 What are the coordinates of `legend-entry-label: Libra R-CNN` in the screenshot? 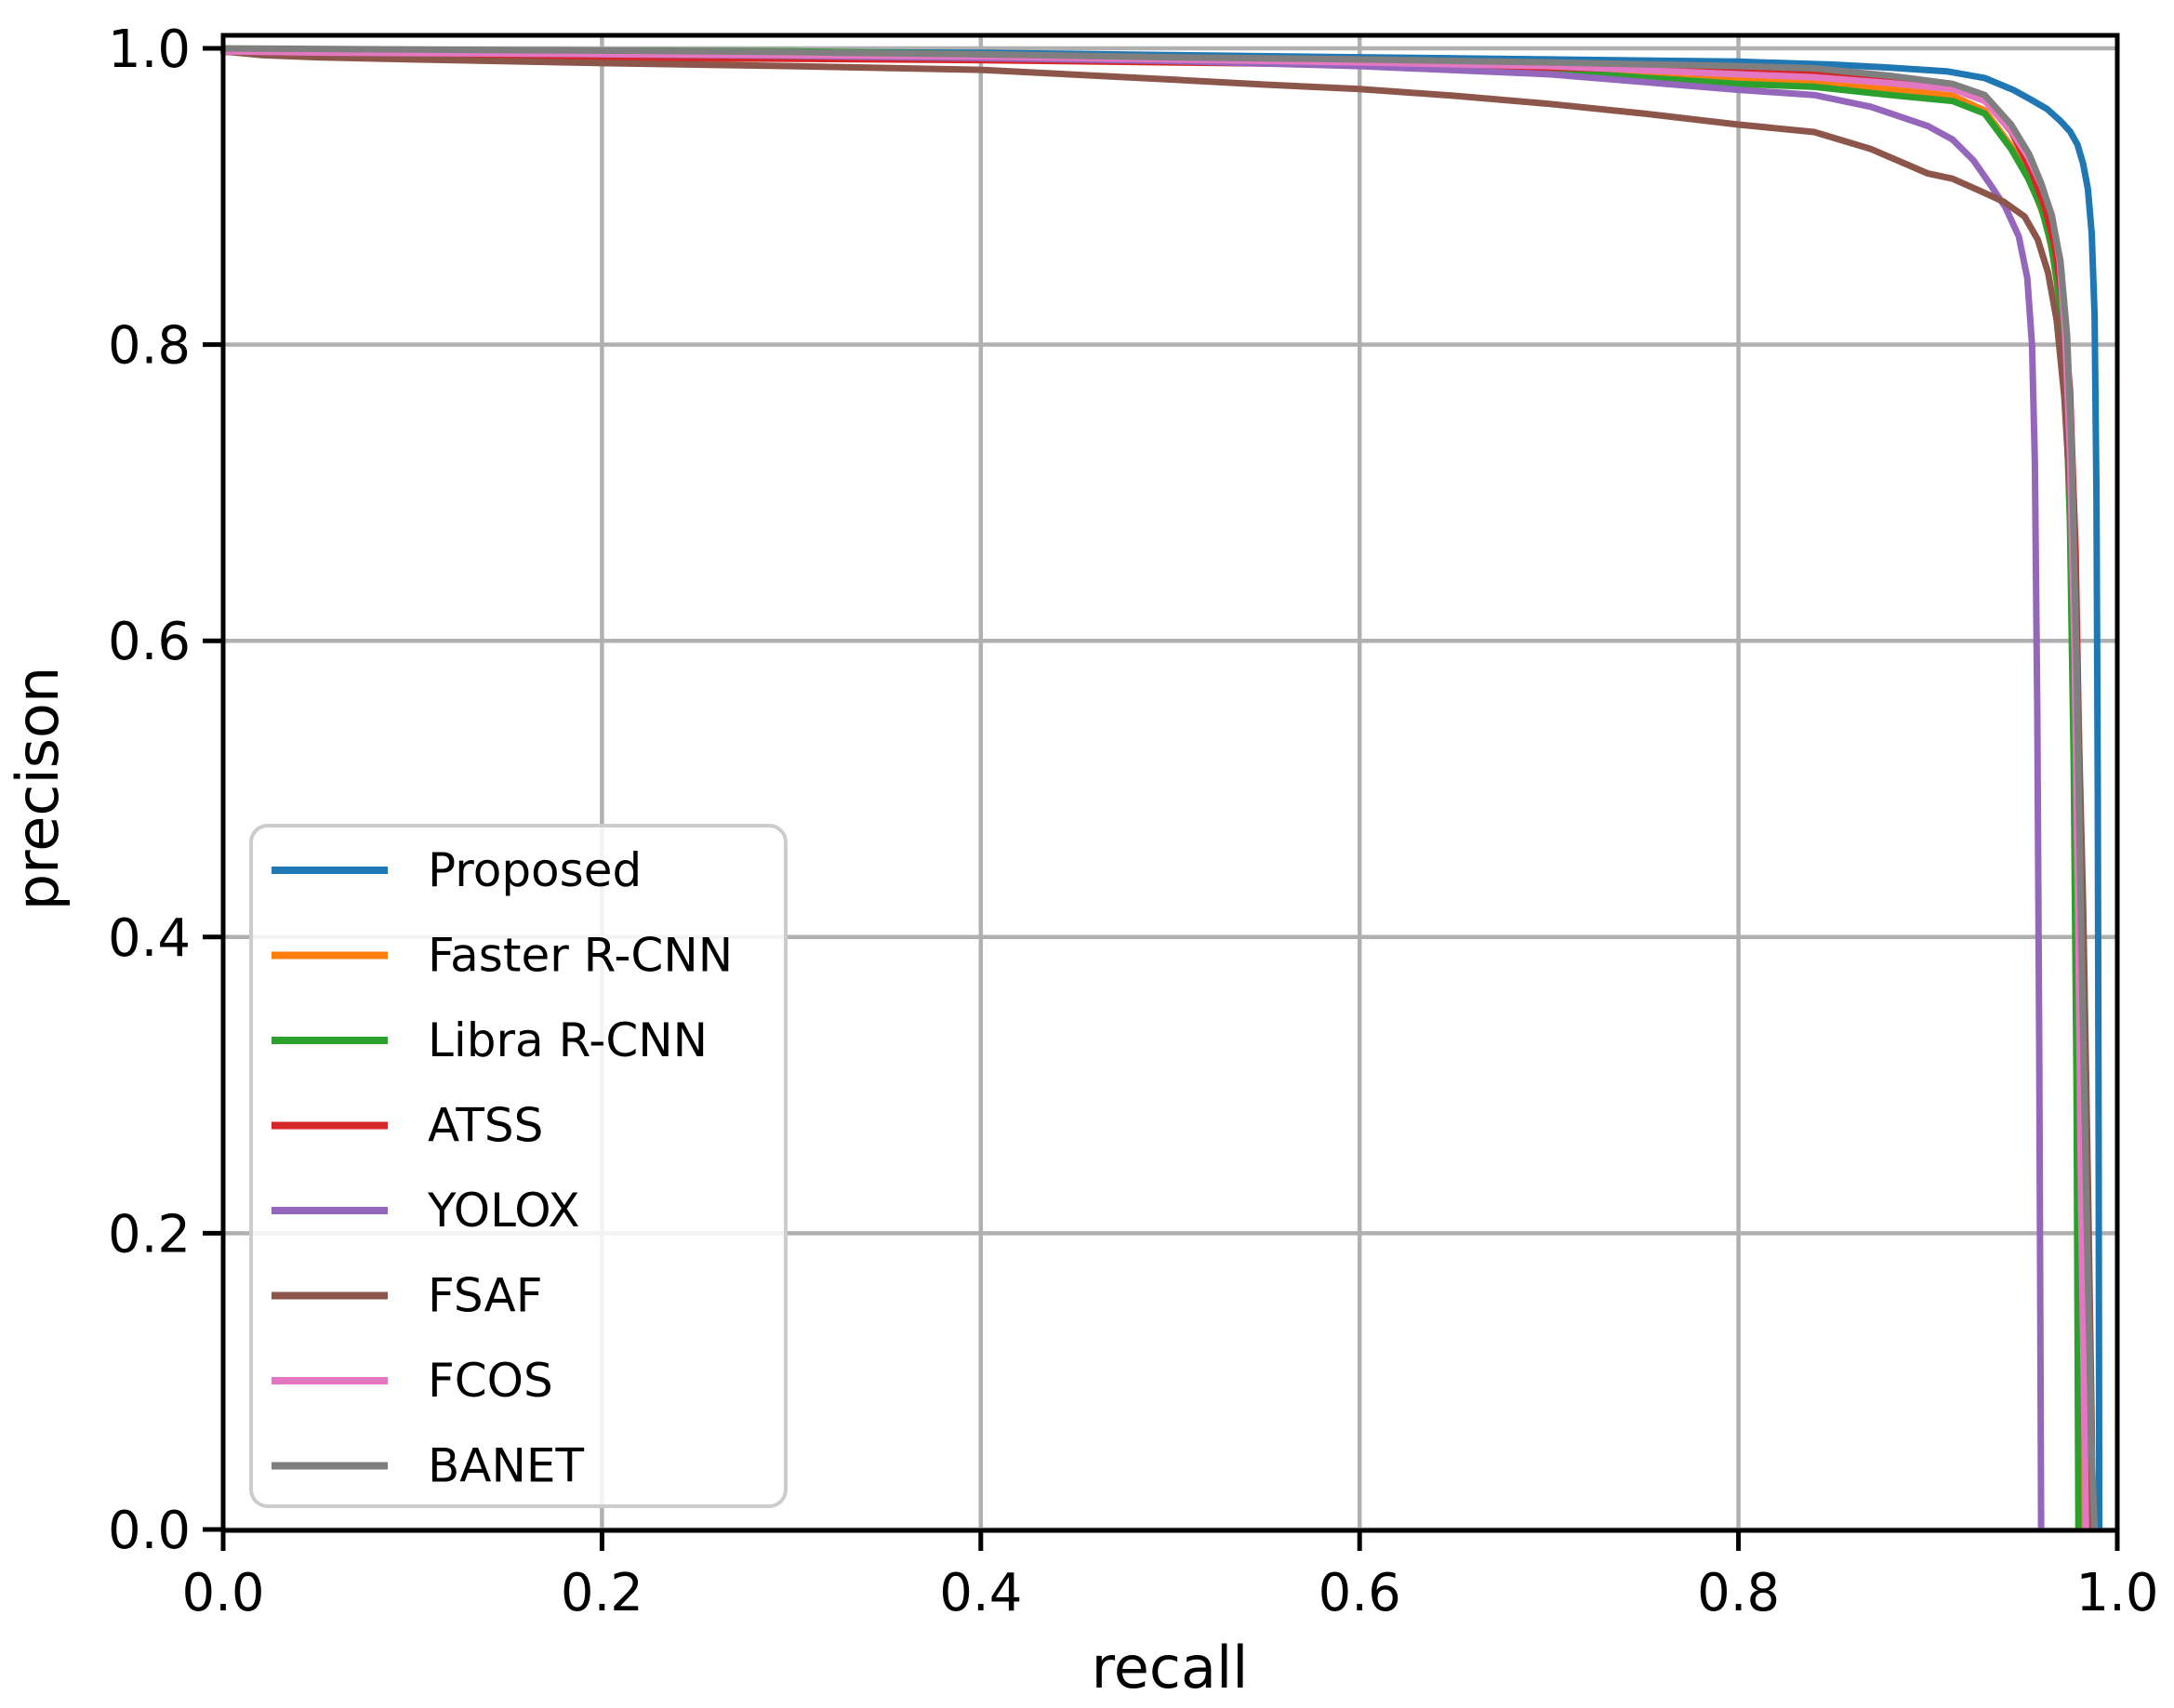 It's located at (568, 1040).